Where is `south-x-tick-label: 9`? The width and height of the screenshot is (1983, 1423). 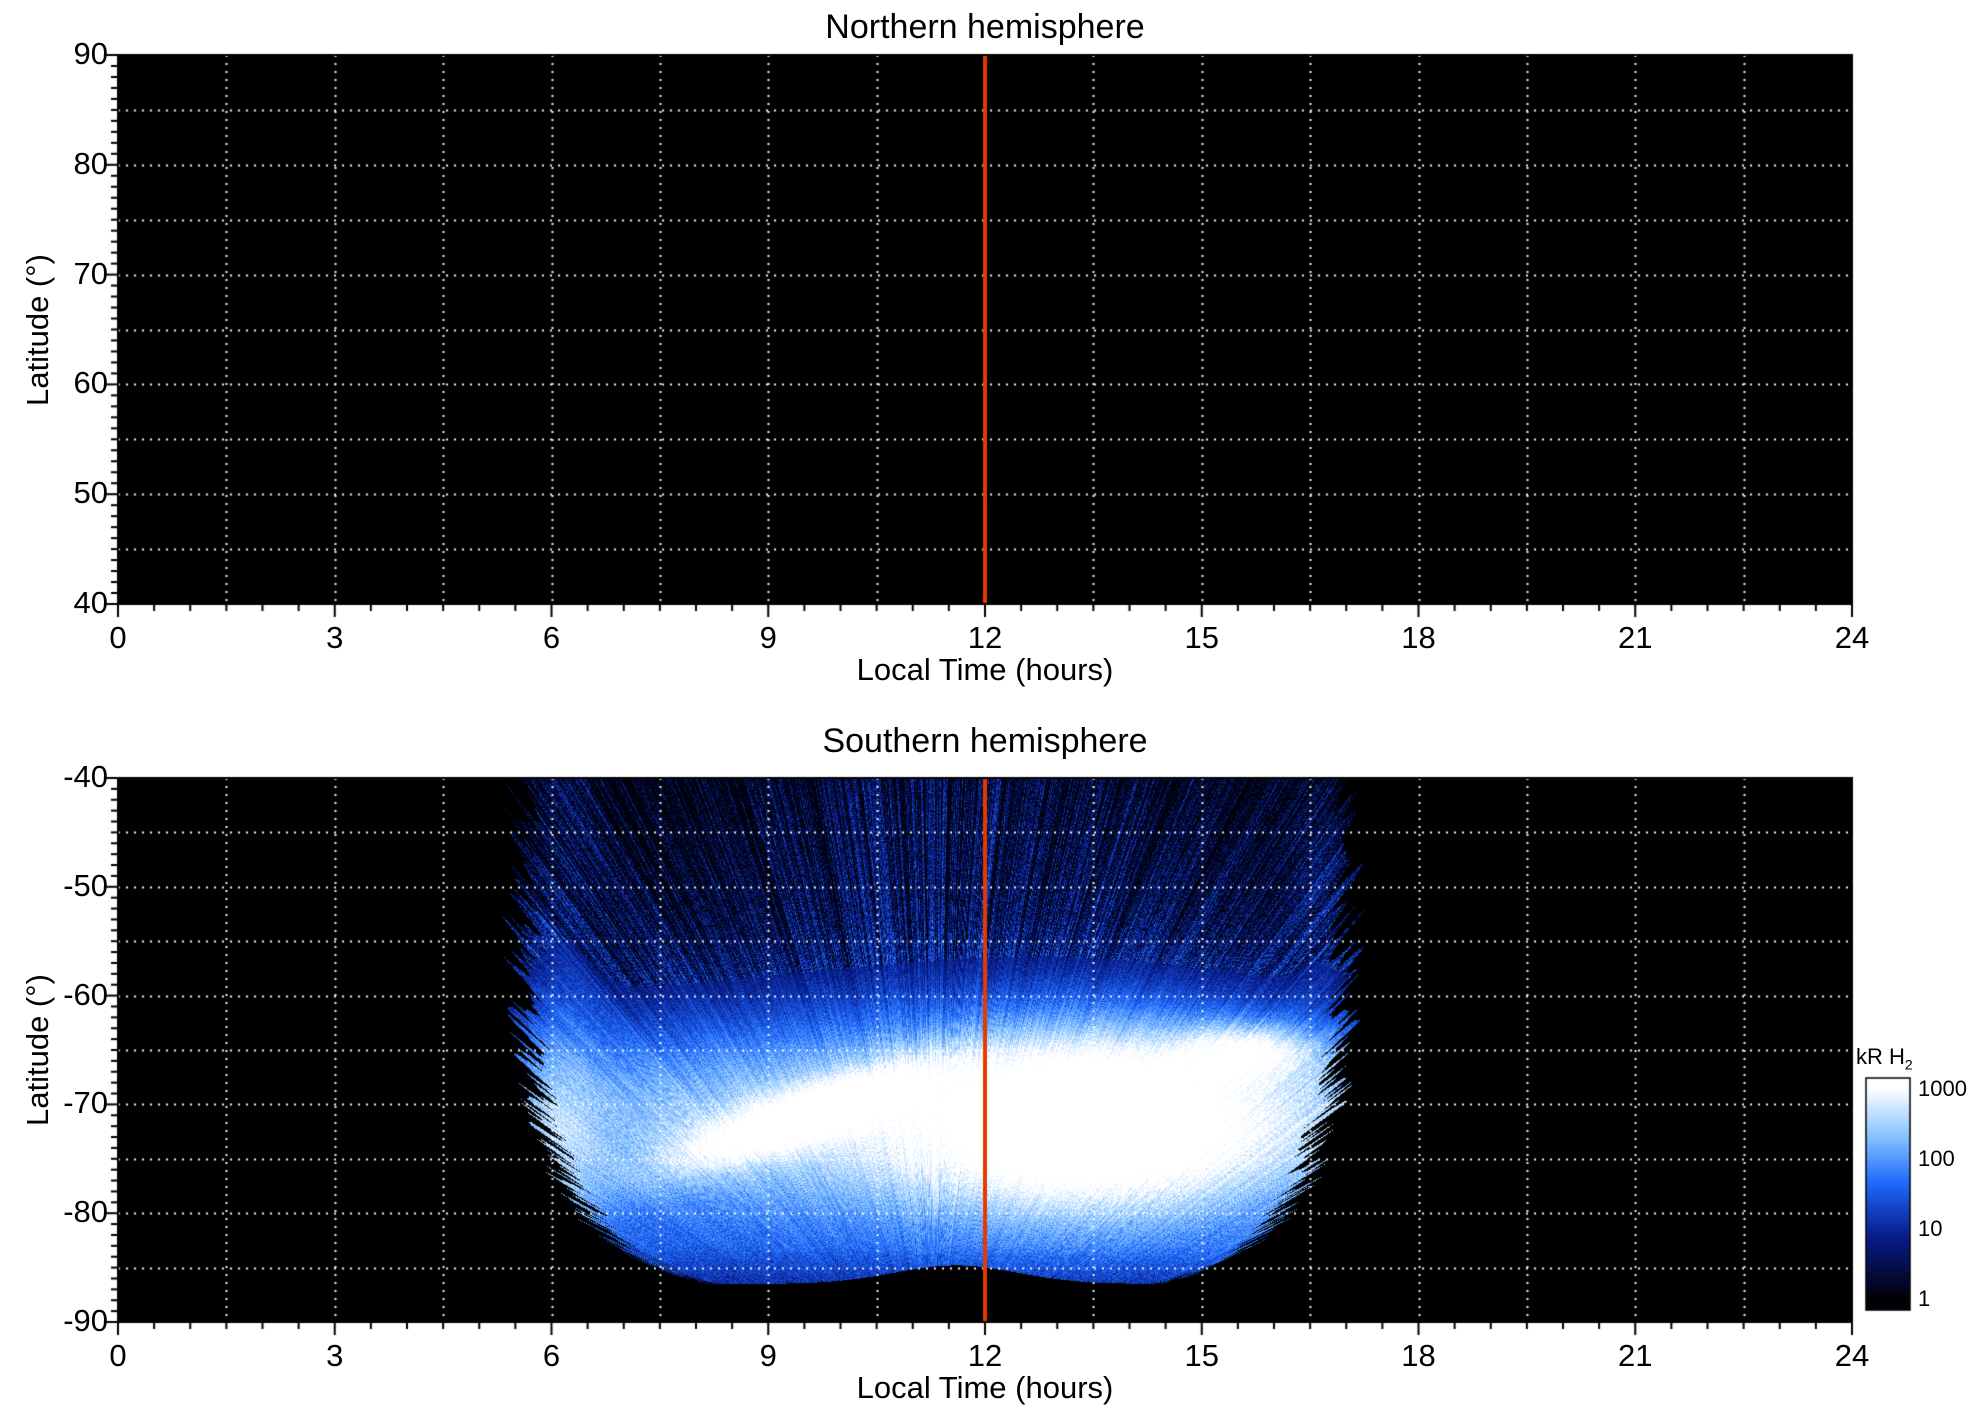
south-x-tick-label: 9 is located at coordinates (768, 1355).